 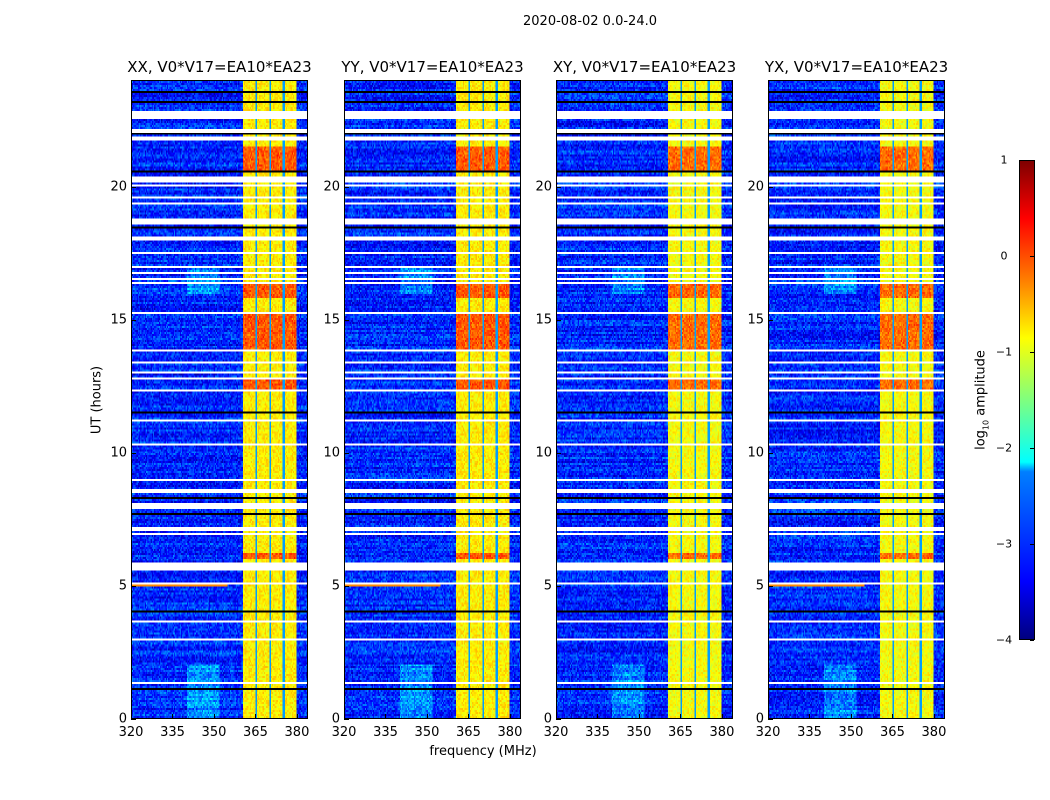 What do you see at coordinates (1004, 160) in the screenshot?
I see `colorbar-tick-label: 1` at bounding box center [1004, 160].